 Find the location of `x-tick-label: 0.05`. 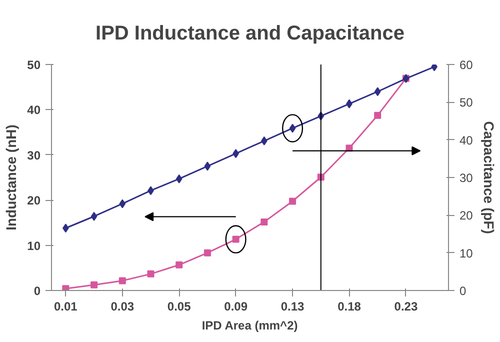

x-tick-label: 0.05 is located at coordinates (179, 307).